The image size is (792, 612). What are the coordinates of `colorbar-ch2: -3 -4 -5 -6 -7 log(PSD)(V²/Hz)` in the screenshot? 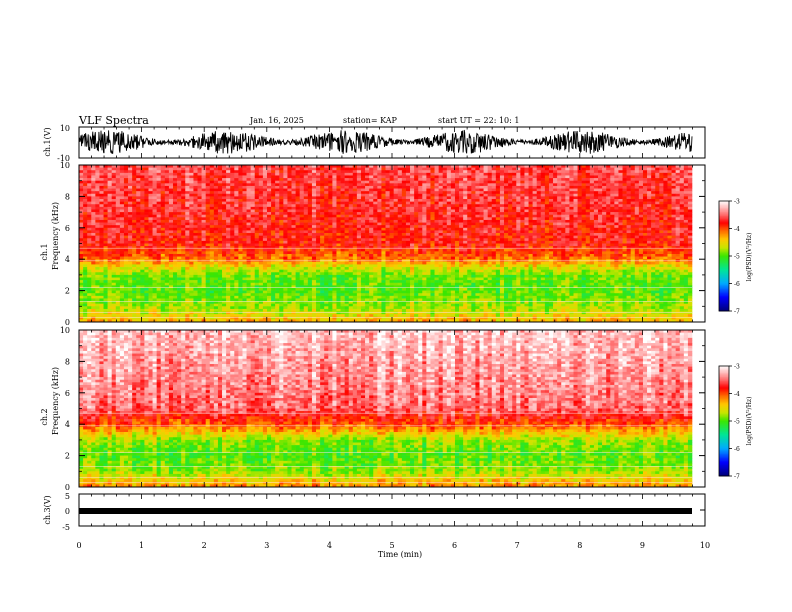 It's located at (735, 422).